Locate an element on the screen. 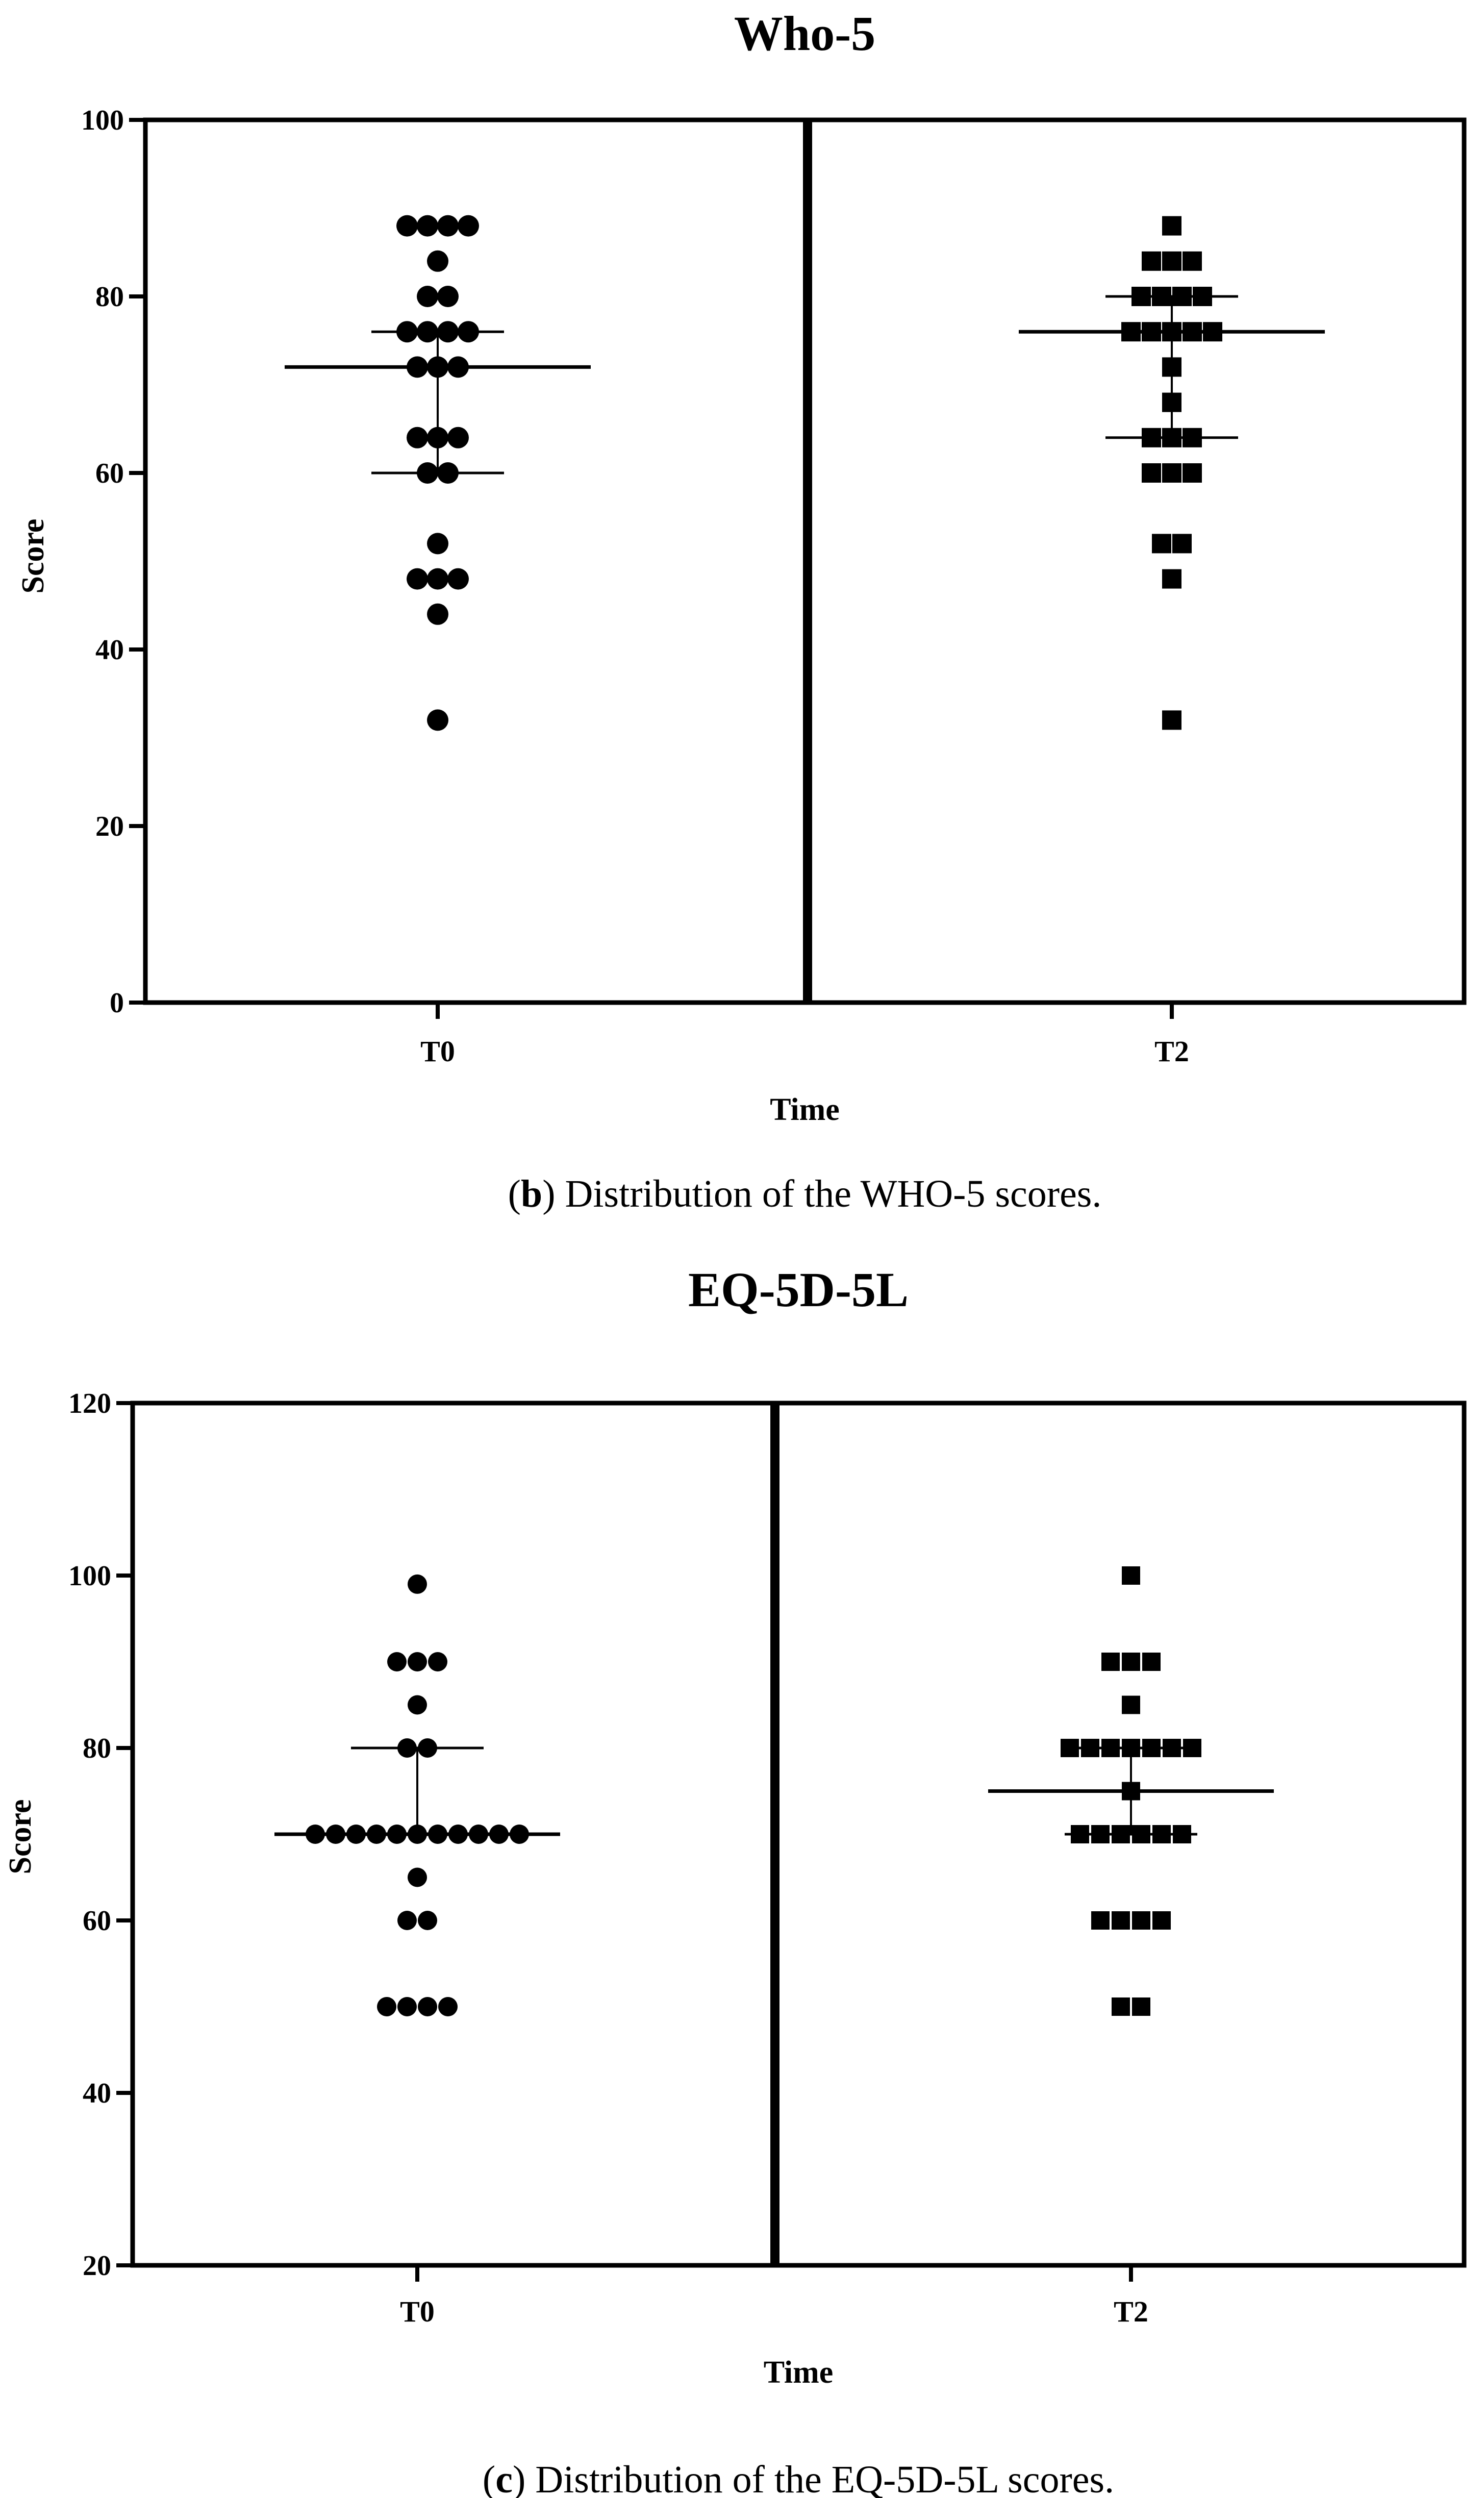 The height and width of the screenshot is (2498, 1484). caption-text: ) Distribution of the WHO-5 scores. is located at coordinates (821, 1193).